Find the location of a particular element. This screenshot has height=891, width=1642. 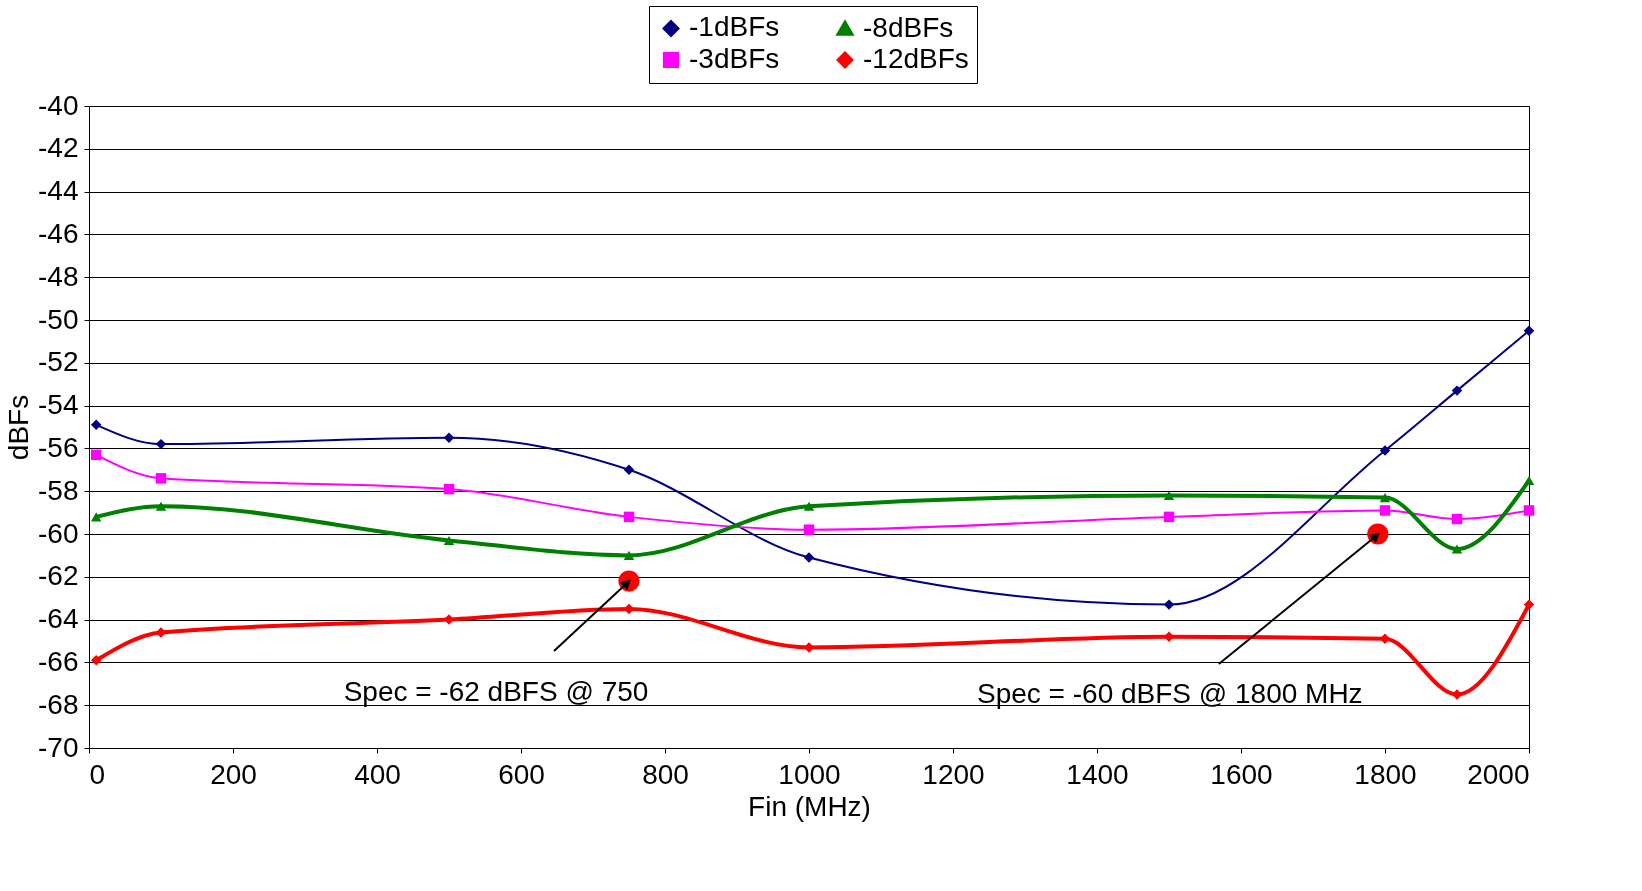

y-tick-label: -54 is located at coordinates (58, 405).